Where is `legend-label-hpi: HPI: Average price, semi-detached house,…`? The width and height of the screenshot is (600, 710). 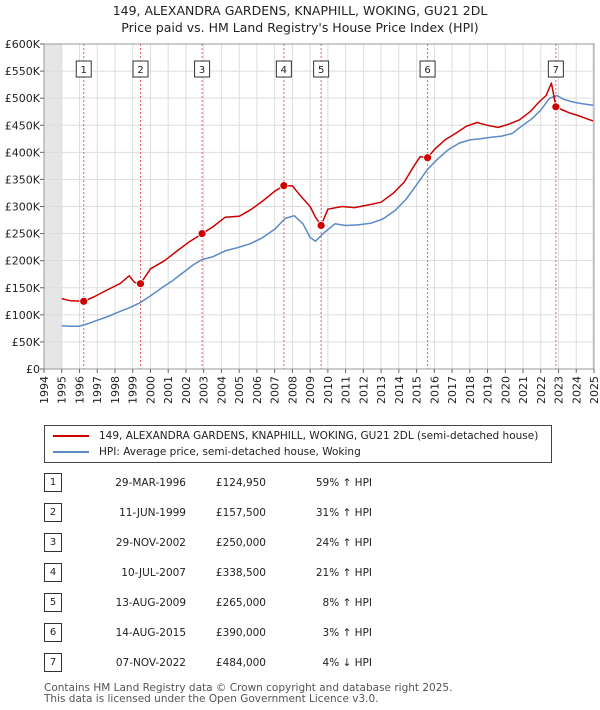 legend-label-hpi: HPI: Average price, semi-detached house,… is located at coordinates (230, 452).